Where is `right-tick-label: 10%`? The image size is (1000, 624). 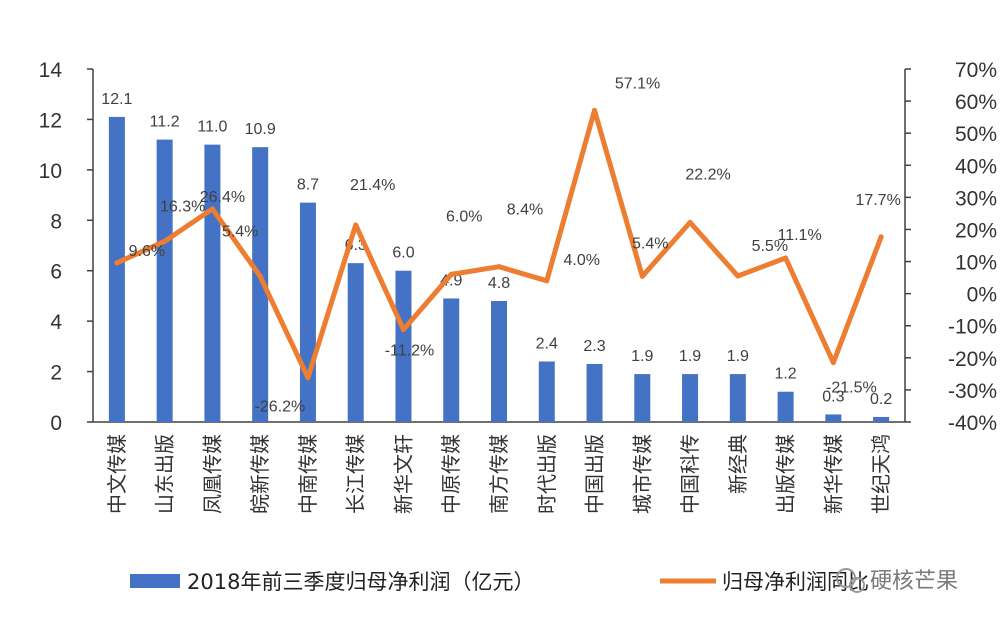 right-tick-label: 10% is located at coordinates (976, 263).